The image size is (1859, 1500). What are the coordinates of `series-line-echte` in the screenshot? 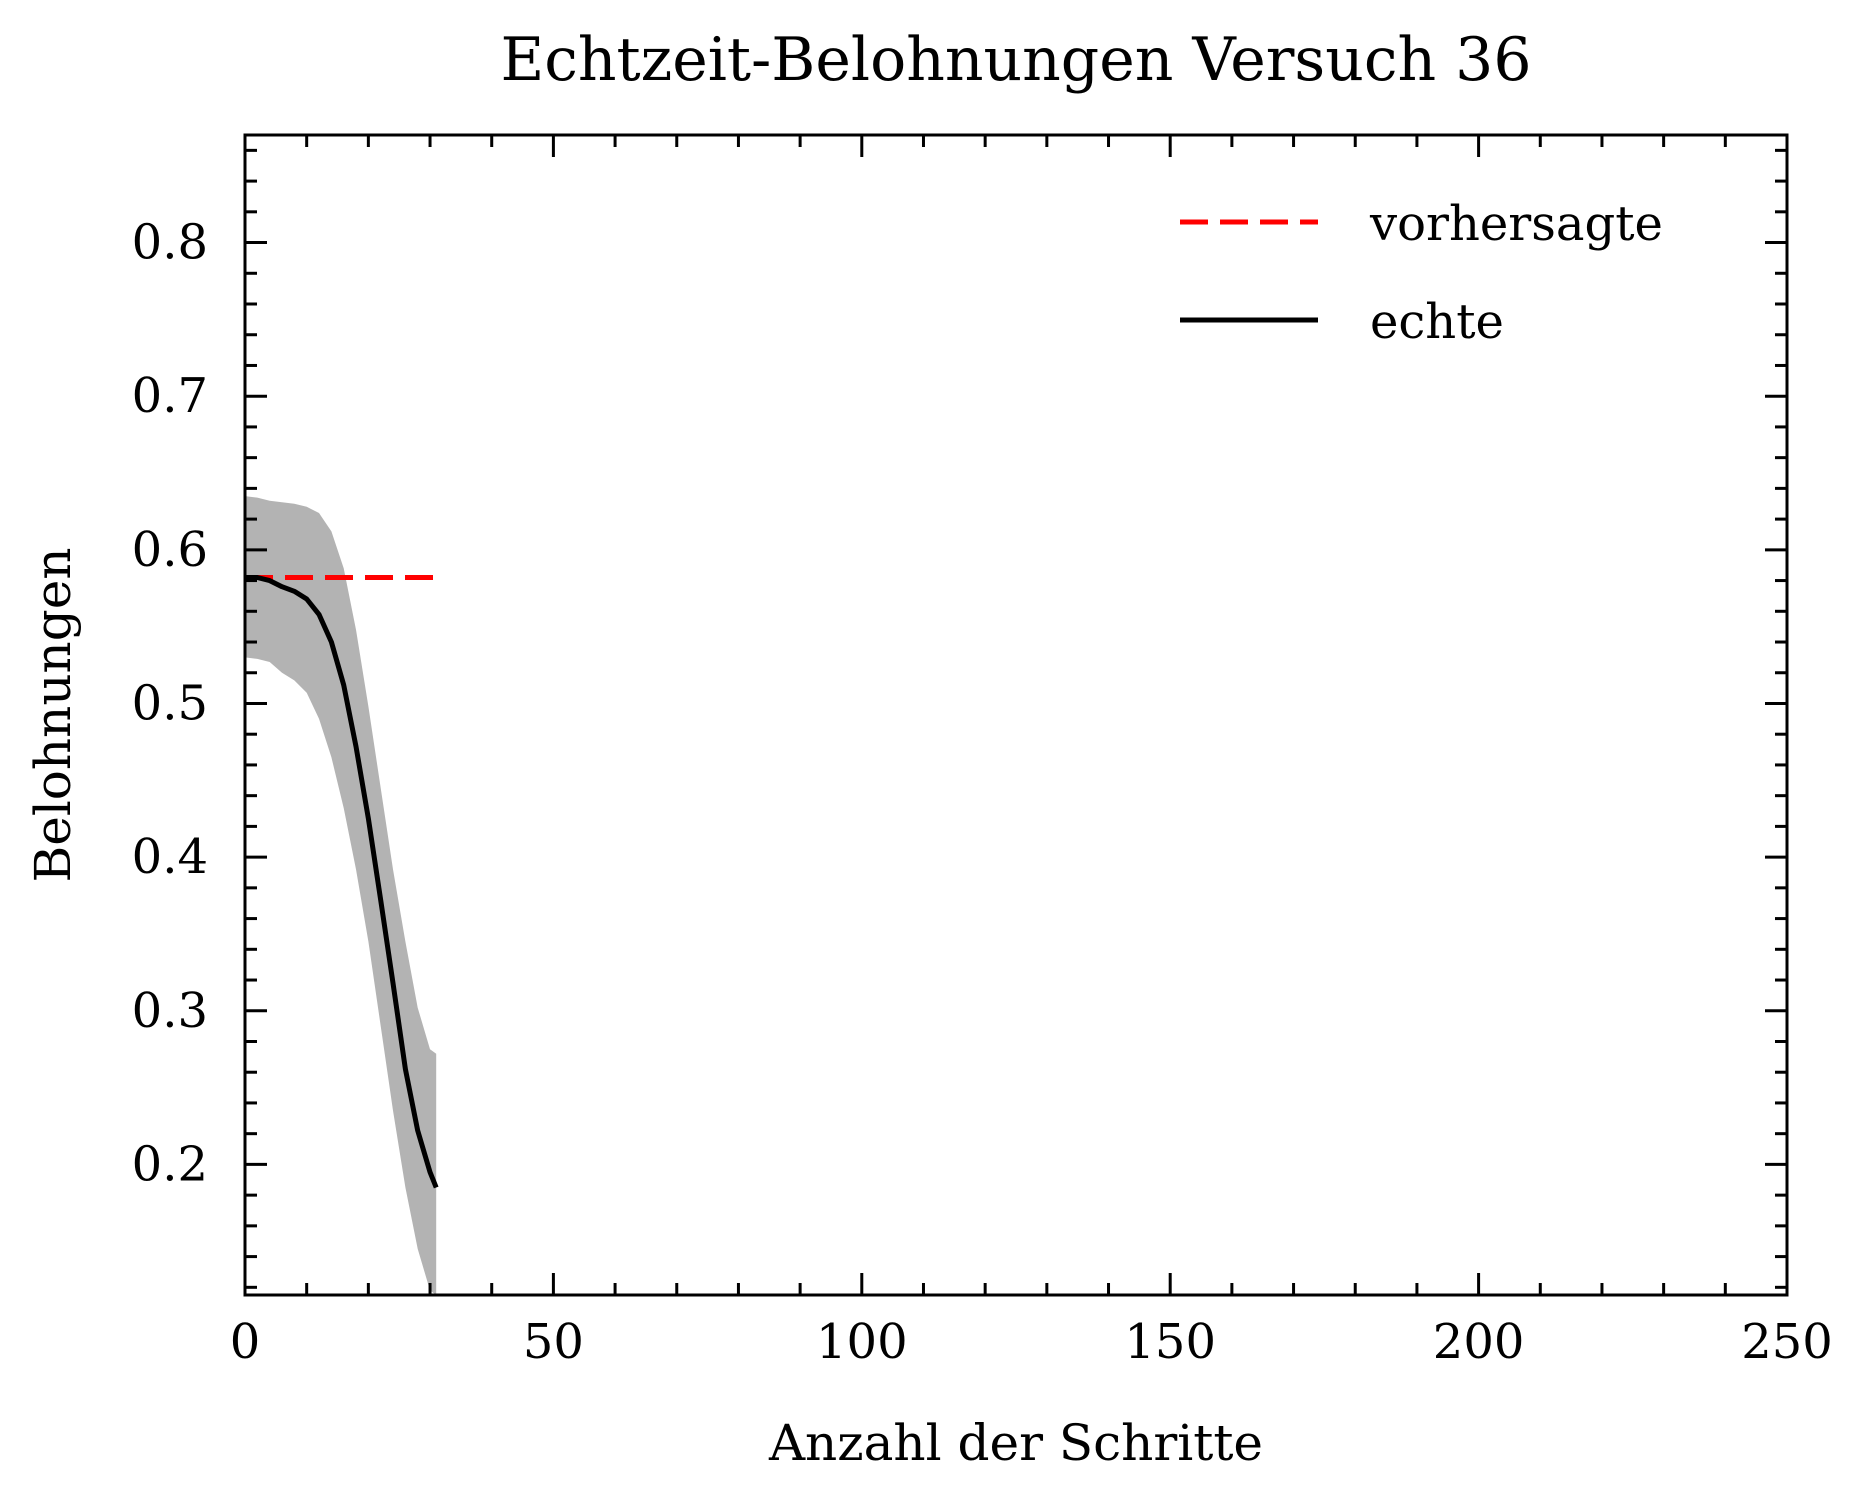 It's located at (342, 882).